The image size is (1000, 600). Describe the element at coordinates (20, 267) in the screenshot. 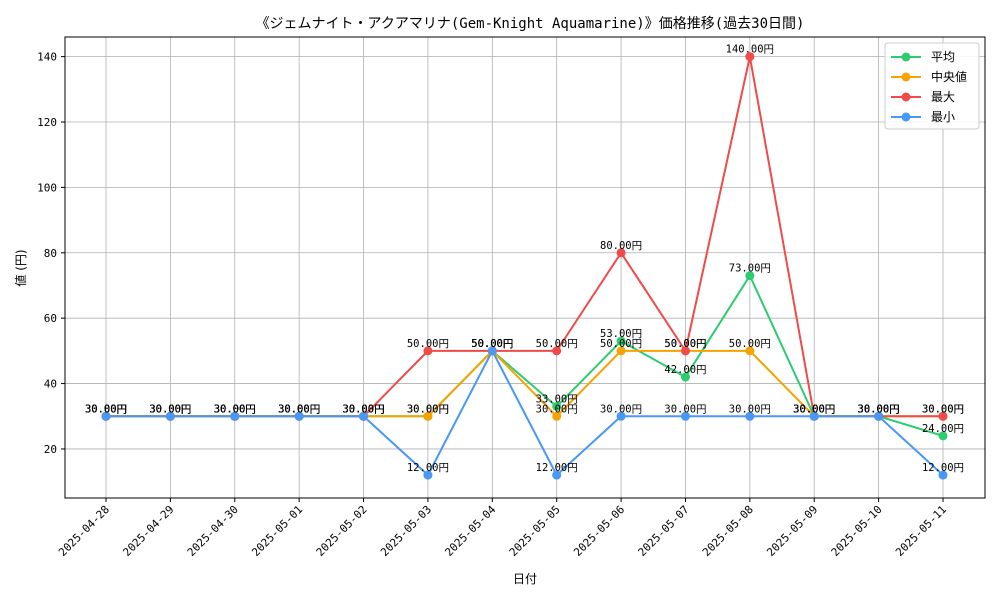

I see `y-axis-label: 値 (円)` at that location.